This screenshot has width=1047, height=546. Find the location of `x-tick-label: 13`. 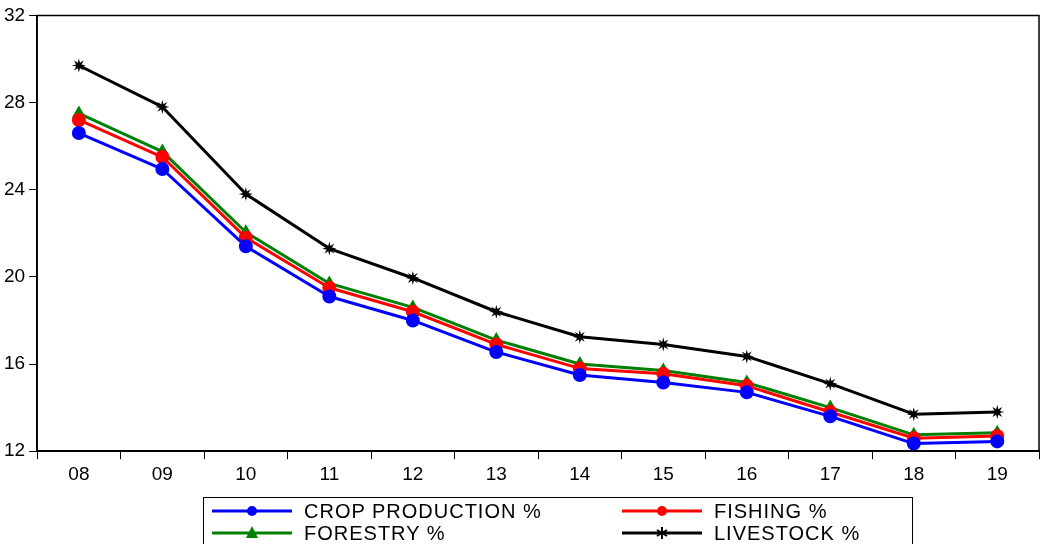

x-tick-label: 13 is located at coordinates (496, 473).